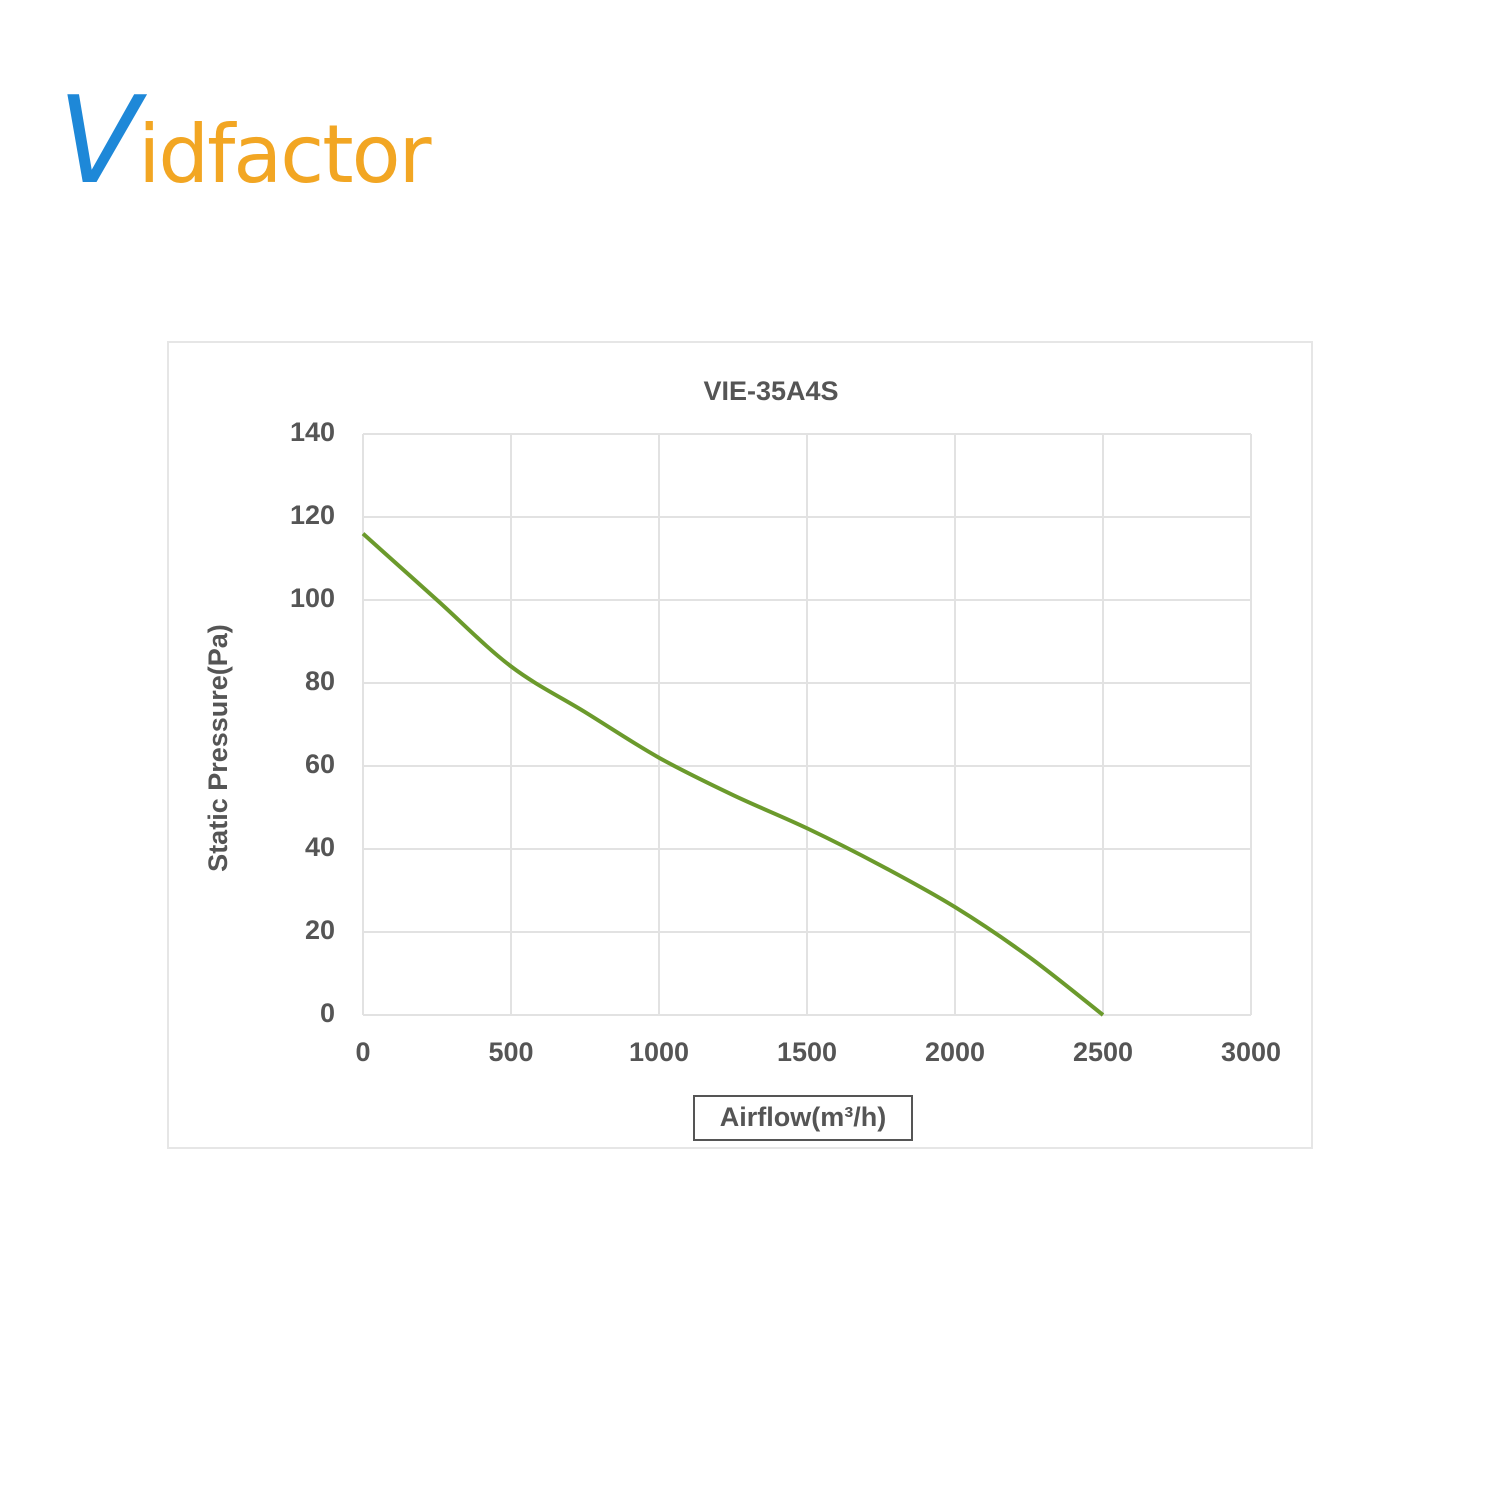 This screenshot has width=1500, height=1500. I want to click on x-tick-label: 1000, so click(659, 1052).